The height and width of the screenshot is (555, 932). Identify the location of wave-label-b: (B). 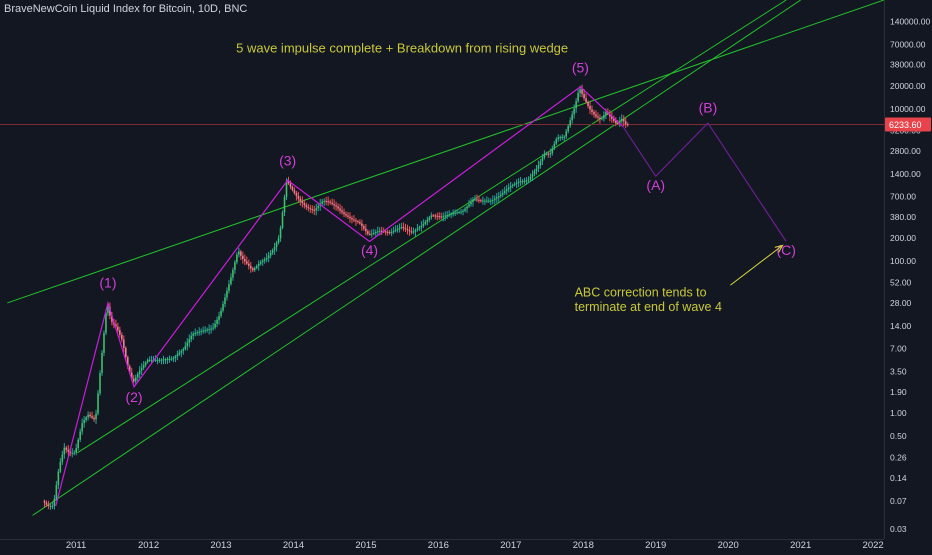
(708, 107).